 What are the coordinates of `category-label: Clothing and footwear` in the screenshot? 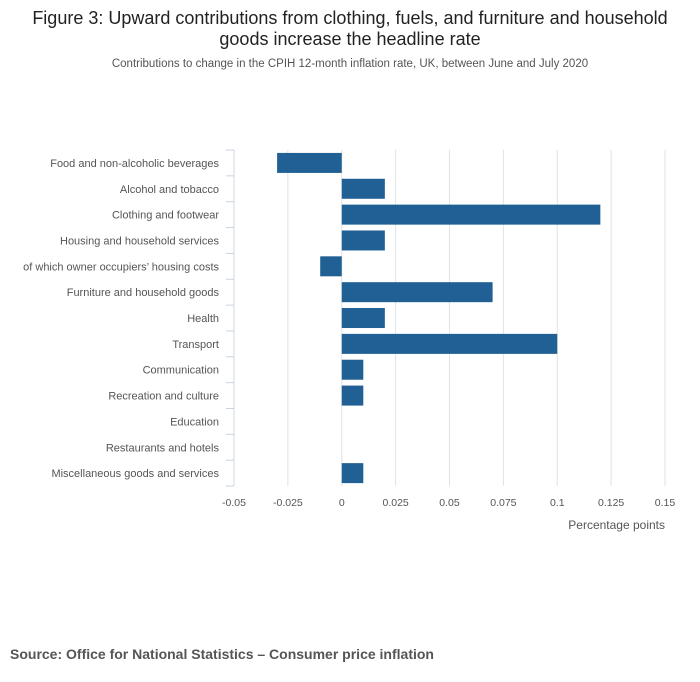 It's located at (165, 216).